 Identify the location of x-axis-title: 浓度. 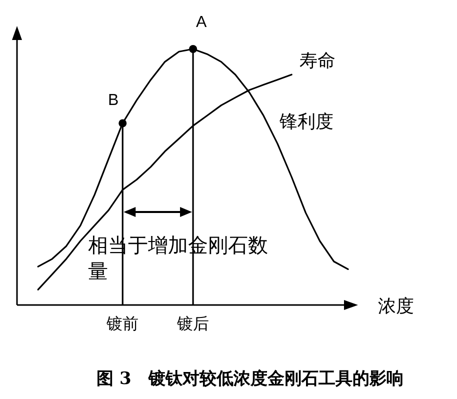
(396, 306).